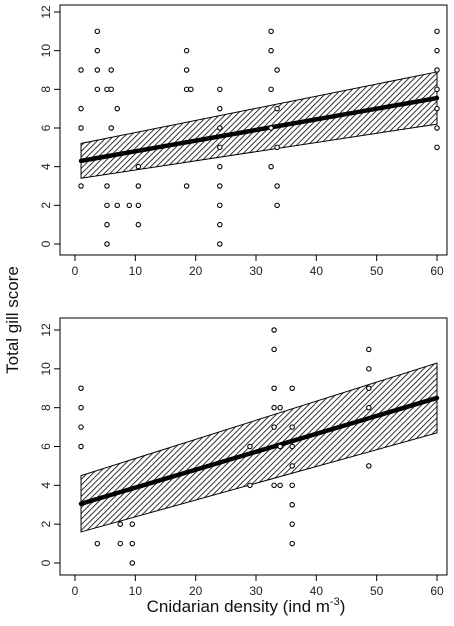 The height and width of the screenshot is (626, 454). I want to click on y-tick-label: 0, so click(46, 562).